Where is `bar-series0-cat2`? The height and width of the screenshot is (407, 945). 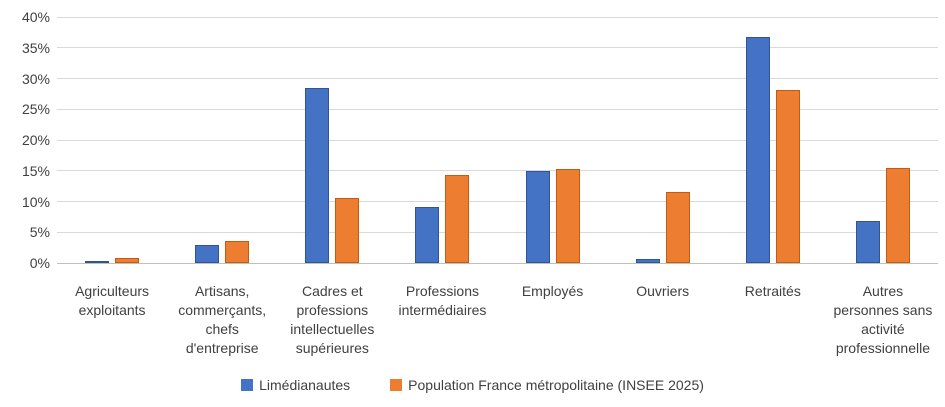
bar-series0-cat2 is located at coordinates (317, 175).